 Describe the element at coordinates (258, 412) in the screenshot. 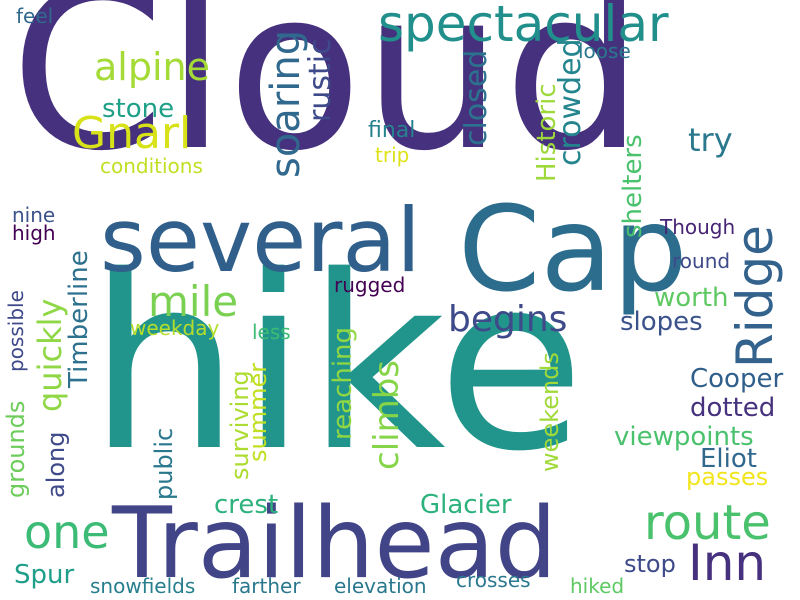

I see `word-summer: summer` at that location.